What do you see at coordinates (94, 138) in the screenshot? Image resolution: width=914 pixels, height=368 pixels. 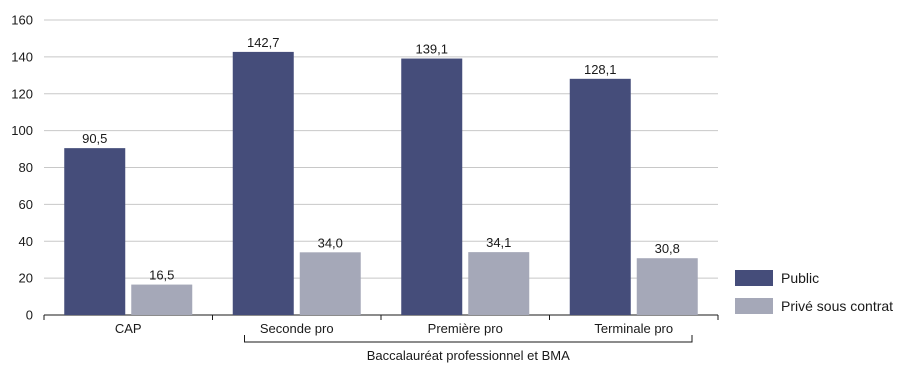 I see `data-label: 90,5` at bounding box center [94, 138].